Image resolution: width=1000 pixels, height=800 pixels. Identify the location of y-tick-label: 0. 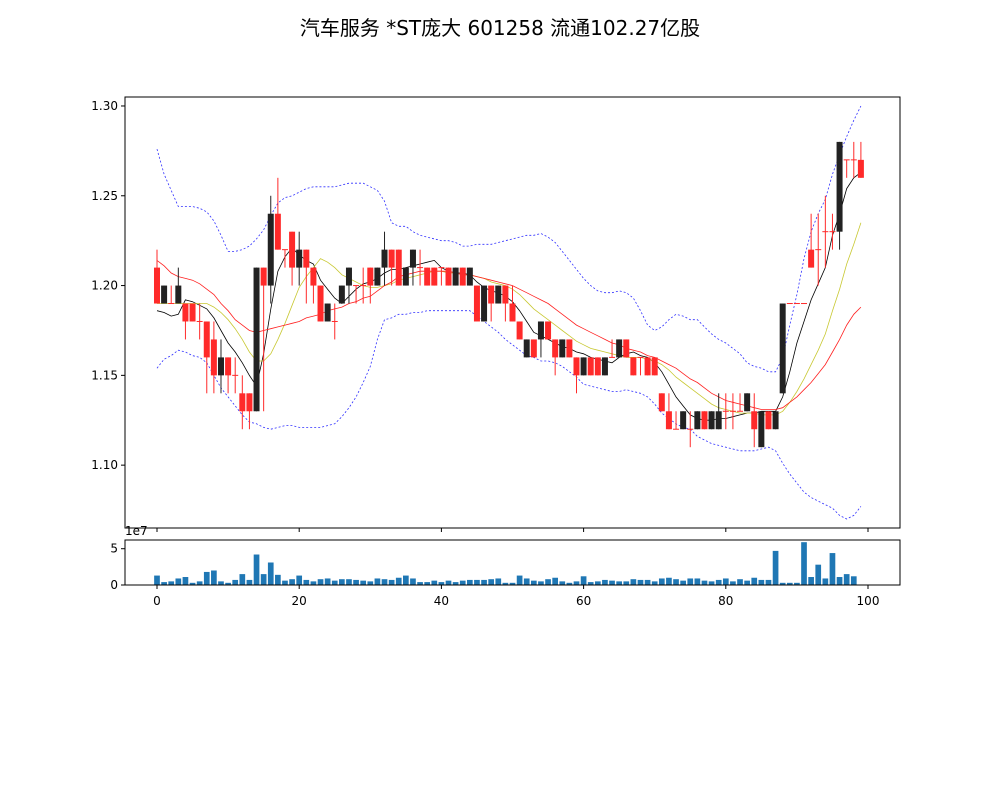
(114, 585).